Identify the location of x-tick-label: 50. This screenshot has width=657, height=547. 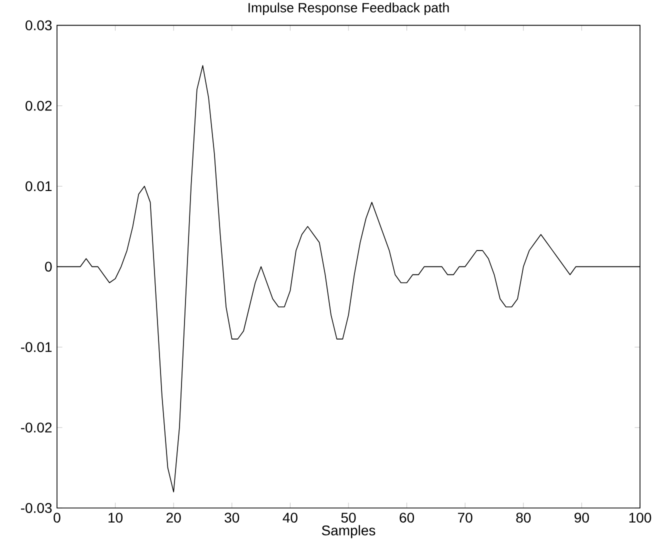
(348, 517).